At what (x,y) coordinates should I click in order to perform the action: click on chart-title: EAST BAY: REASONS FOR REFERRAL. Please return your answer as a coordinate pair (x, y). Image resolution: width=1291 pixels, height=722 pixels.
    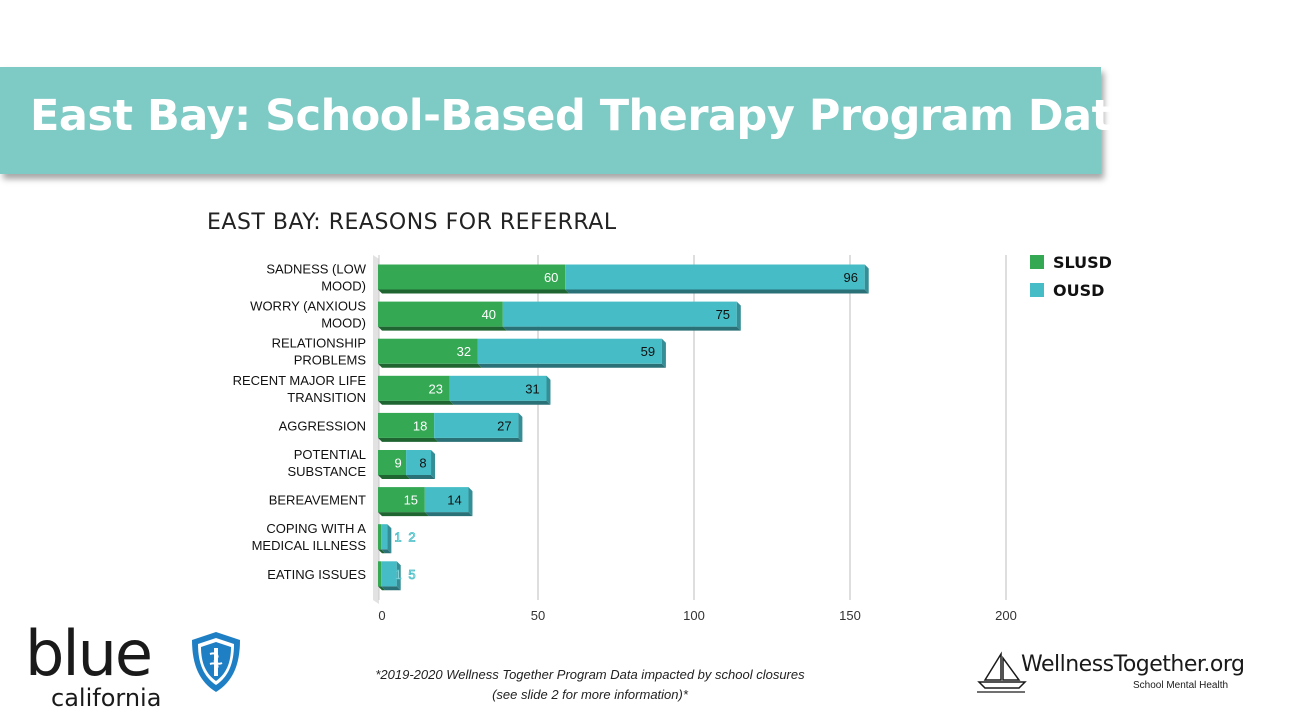
    Looking at the image, I should click on (412, 222).